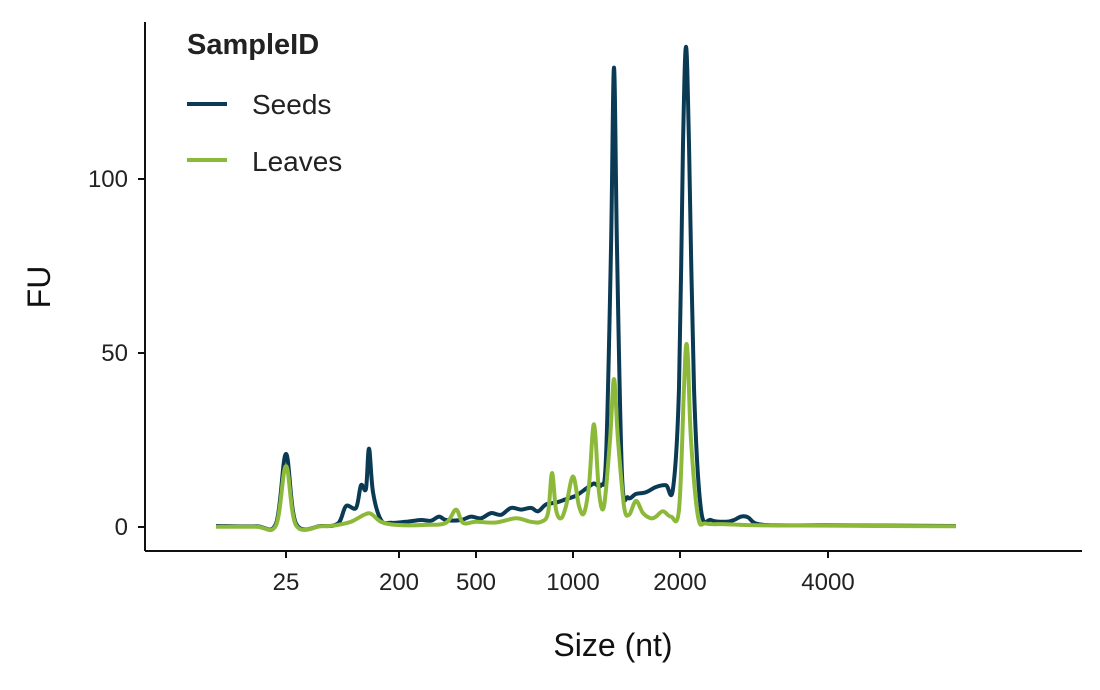 Image resolution: width=1100 pixels, height=690 pixels. What do you see at coordinates (108, 179) in the screenshot?
I see `y-tick-label: 100` at bounding box center [108, 179].